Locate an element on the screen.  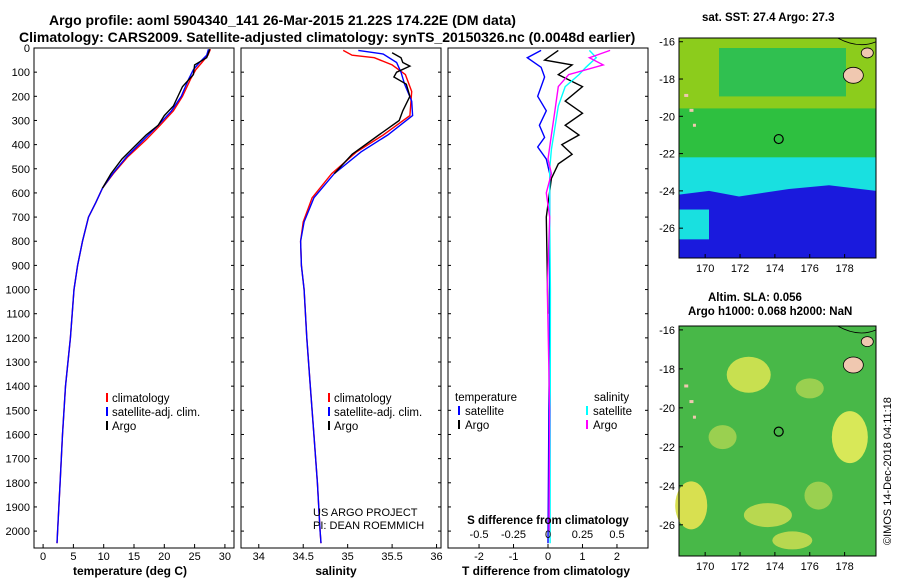
temperature-profile-xtick-label: 0 is located at coordinates (43, 557).